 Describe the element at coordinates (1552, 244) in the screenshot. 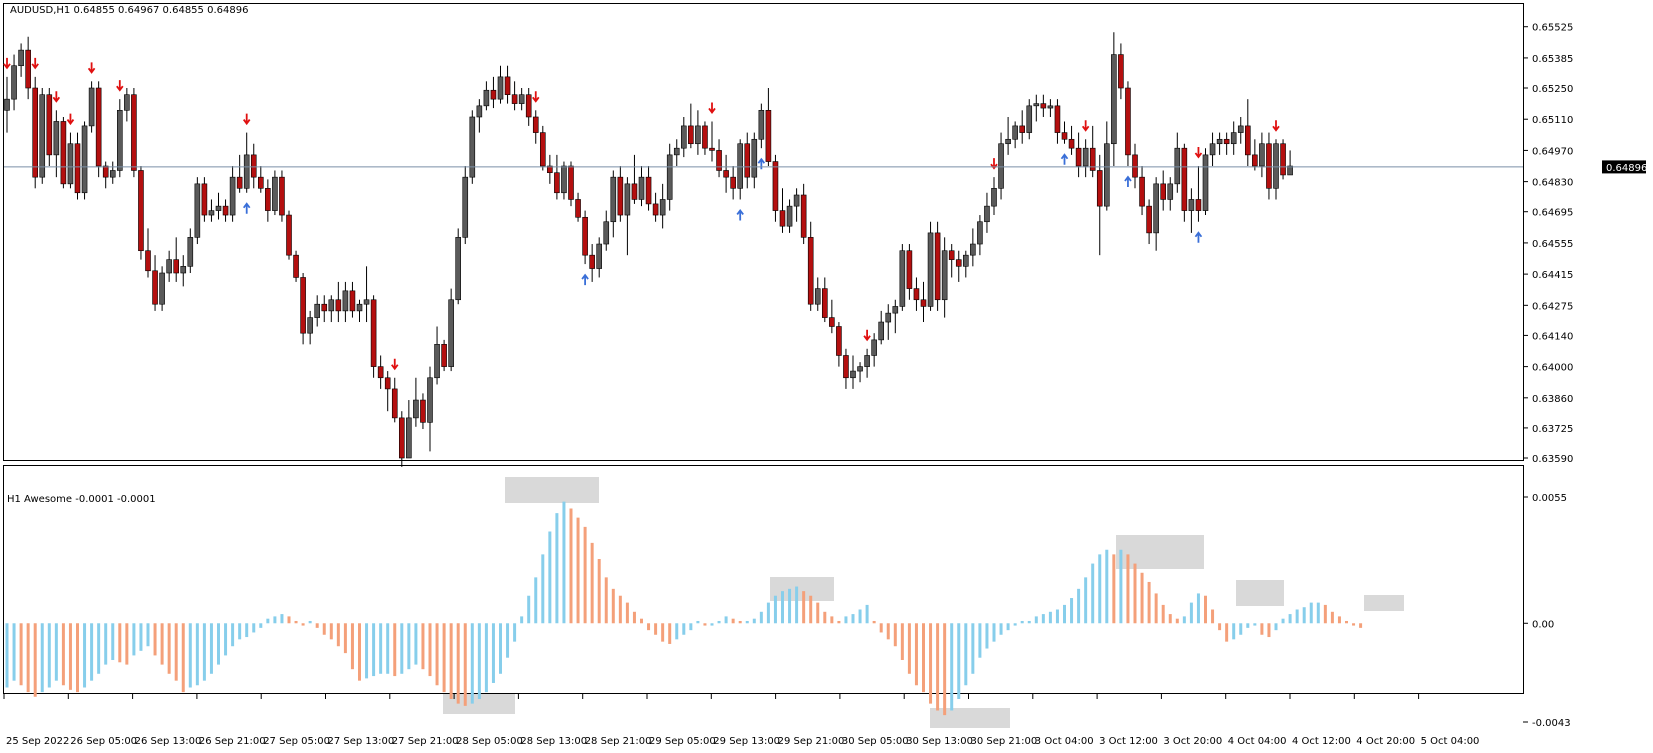

I see `price-tick-label: 0.64555` at that location.